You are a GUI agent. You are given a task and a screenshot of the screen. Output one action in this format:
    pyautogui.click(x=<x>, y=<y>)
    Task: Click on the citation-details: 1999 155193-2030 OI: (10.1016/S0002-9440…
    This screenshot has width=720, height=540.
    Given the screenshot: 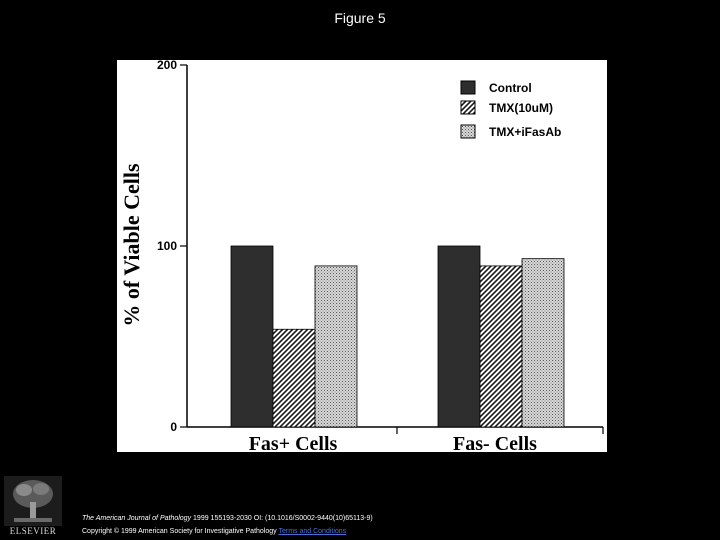 What is the action you would take?
    pyautogui.click(x=283, y=518)
    